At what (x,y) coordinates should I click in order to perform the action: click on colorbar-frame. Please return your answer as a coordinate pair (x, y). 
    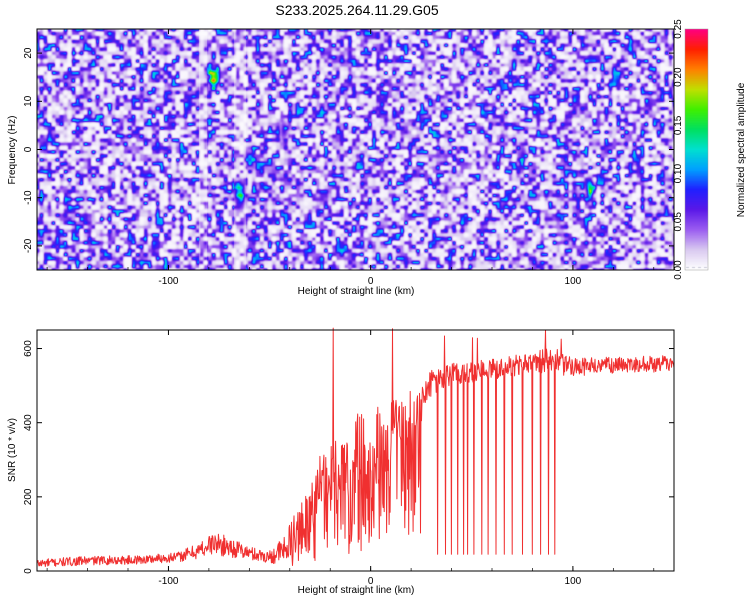
    Looking at the image, I should click on (696, 149).